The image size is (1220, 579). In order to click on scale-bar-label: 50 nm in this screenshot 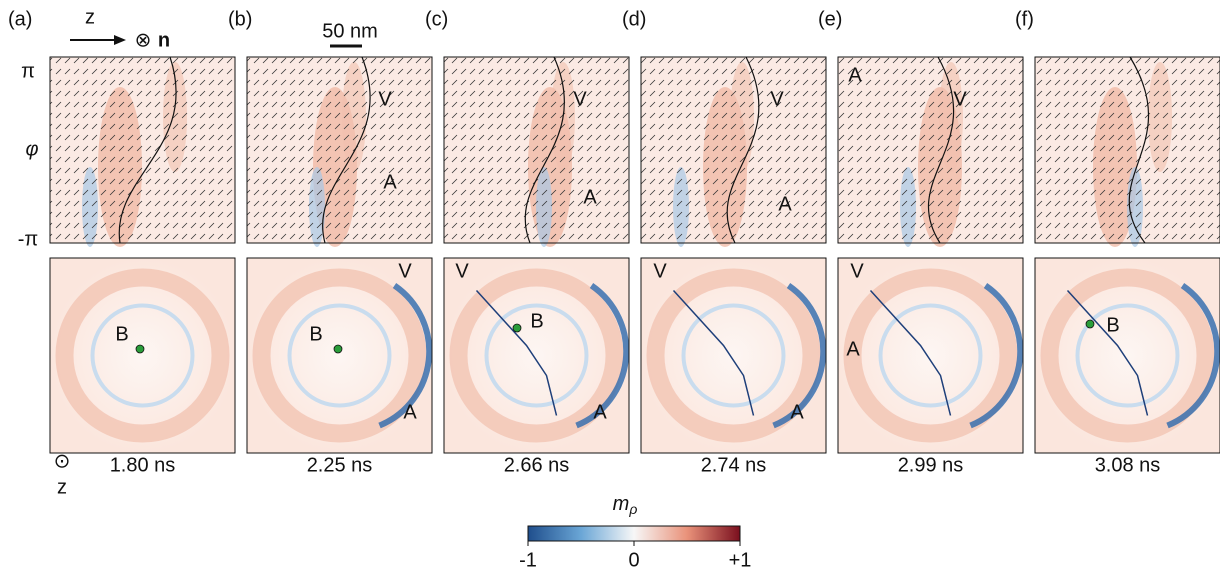, I will do `click(350, 31)`.